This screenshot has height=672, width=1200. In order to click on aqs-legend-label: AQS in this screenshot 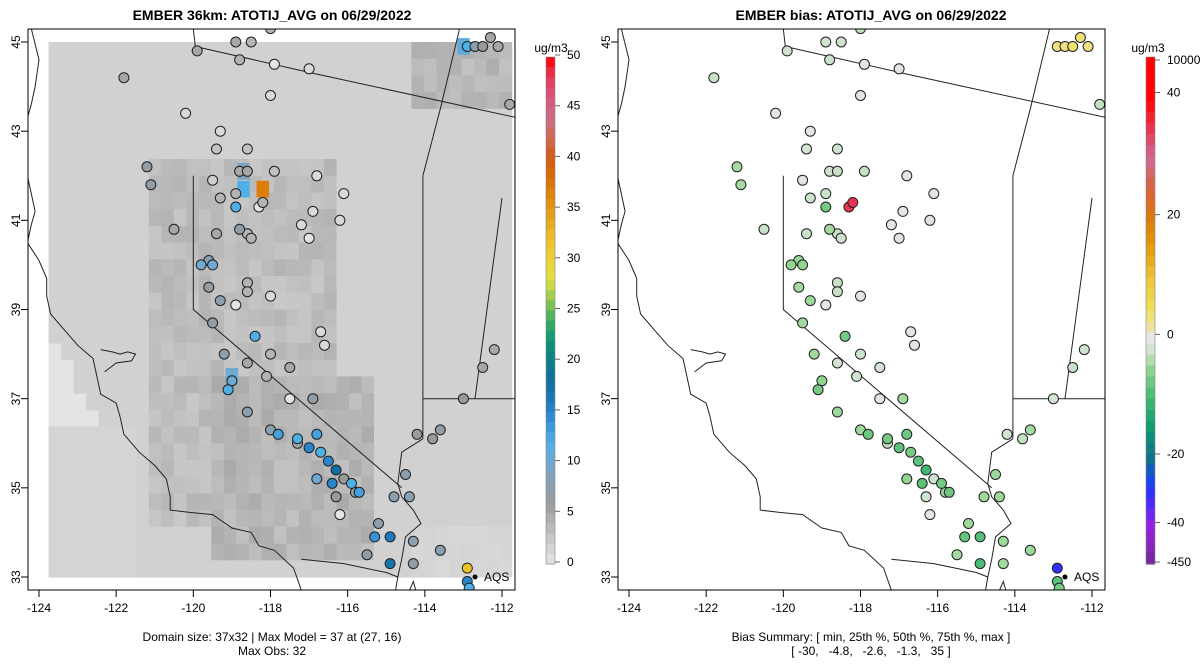, I will do `click(496, 577)`.